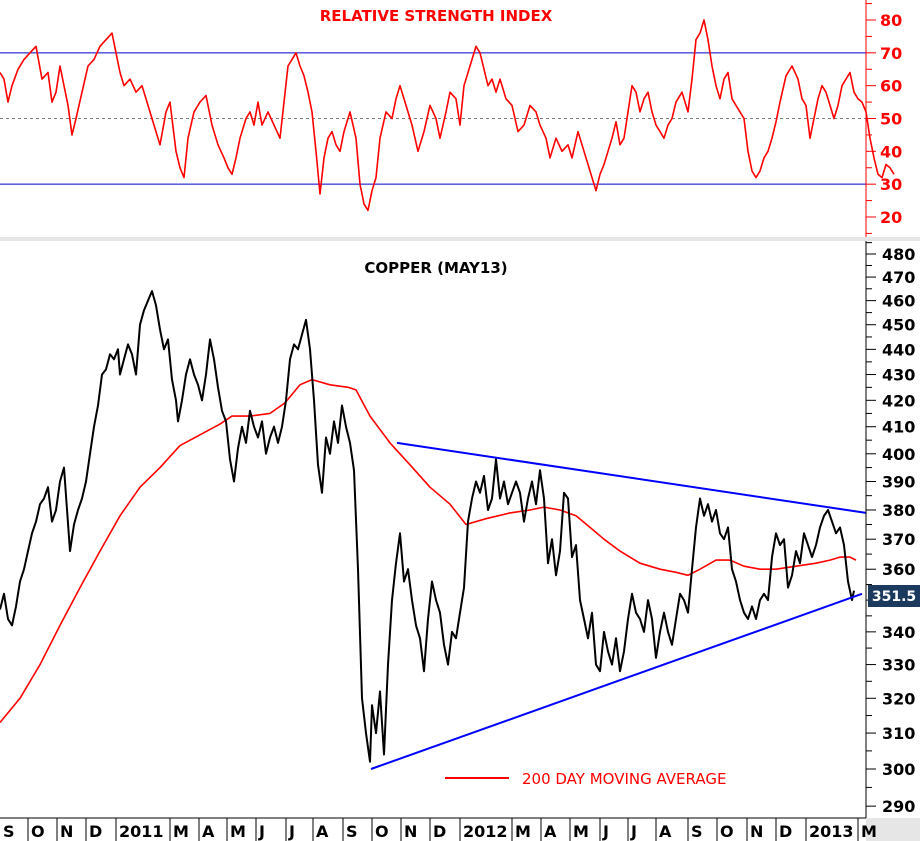 The width and height of the screenshot is (920, 841). I want to click on price-tick-label: 360, so click(898, 569).